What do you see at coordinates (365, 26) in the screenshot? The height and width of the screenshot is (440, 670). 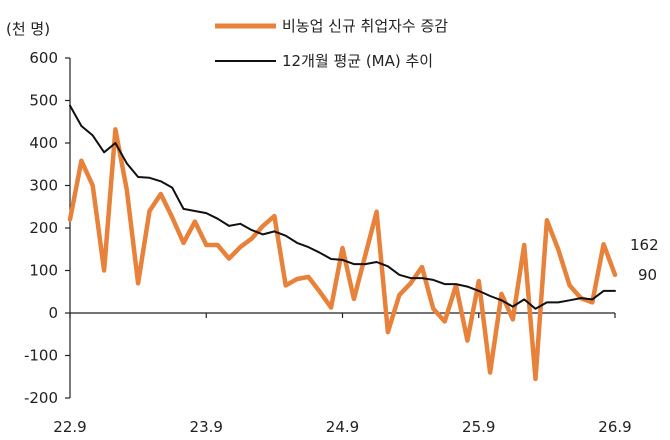 I see `legend-label-payrolls: 비농업 신규 취업자수 증감` at bounding box center [365, 26].